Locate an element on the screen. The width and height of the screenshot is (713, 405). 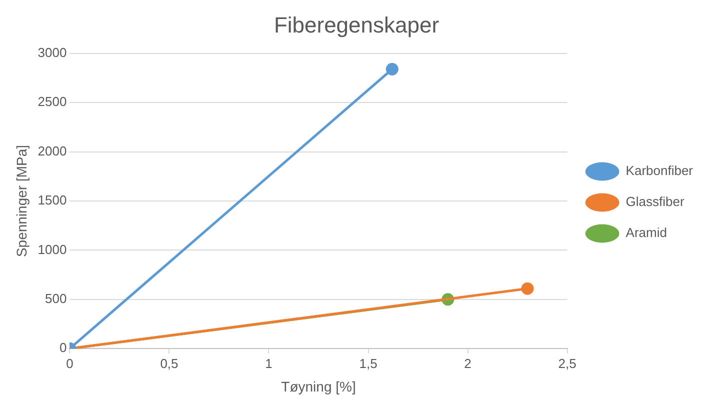
legend-label: Aramid is located at coordinates (646, 232).